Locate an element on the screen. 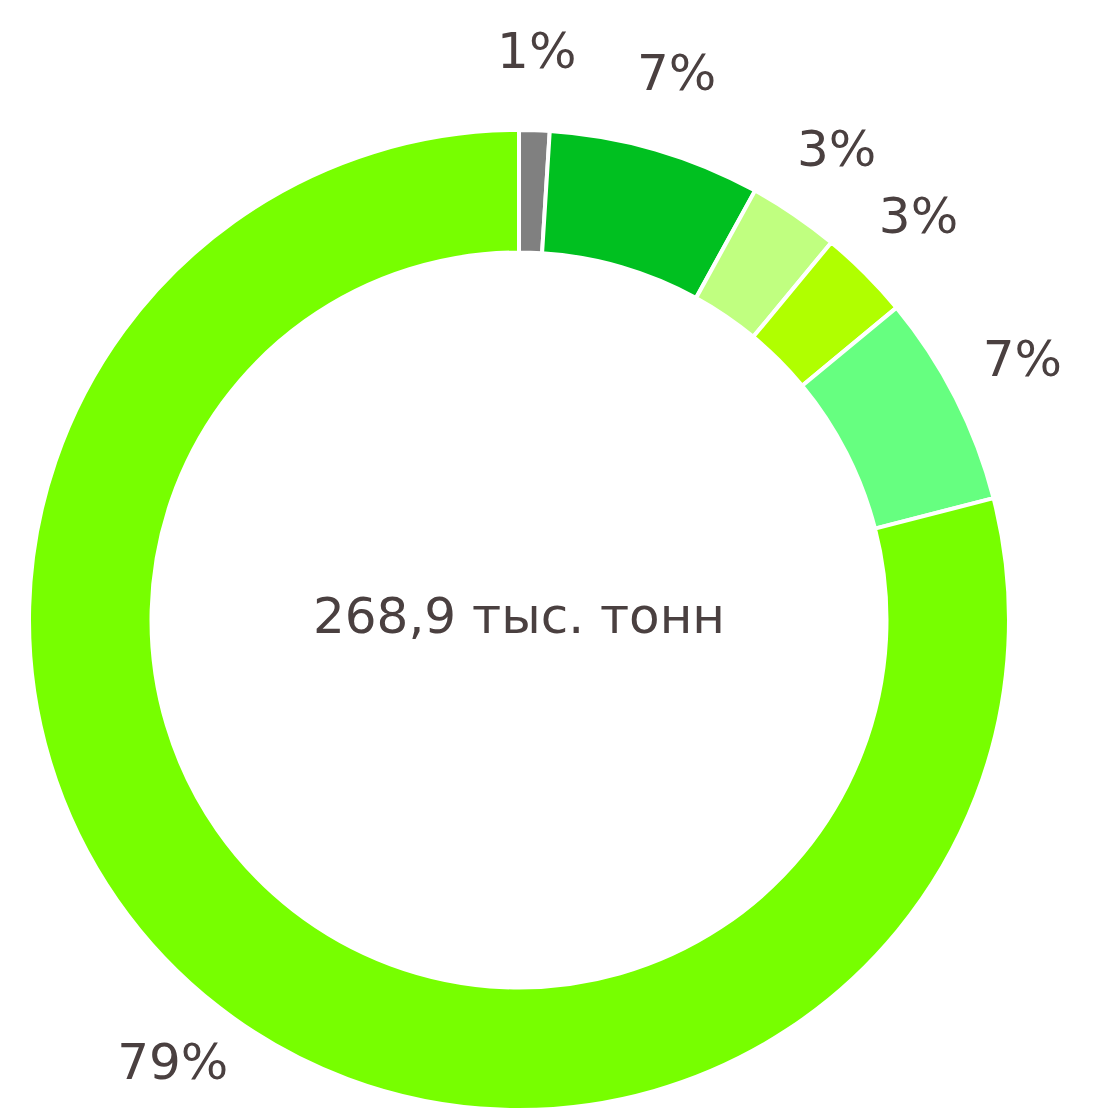 The height and width of the screenshot is (1120, 1101). data-label: 1% is located at coordinates (537, 51).